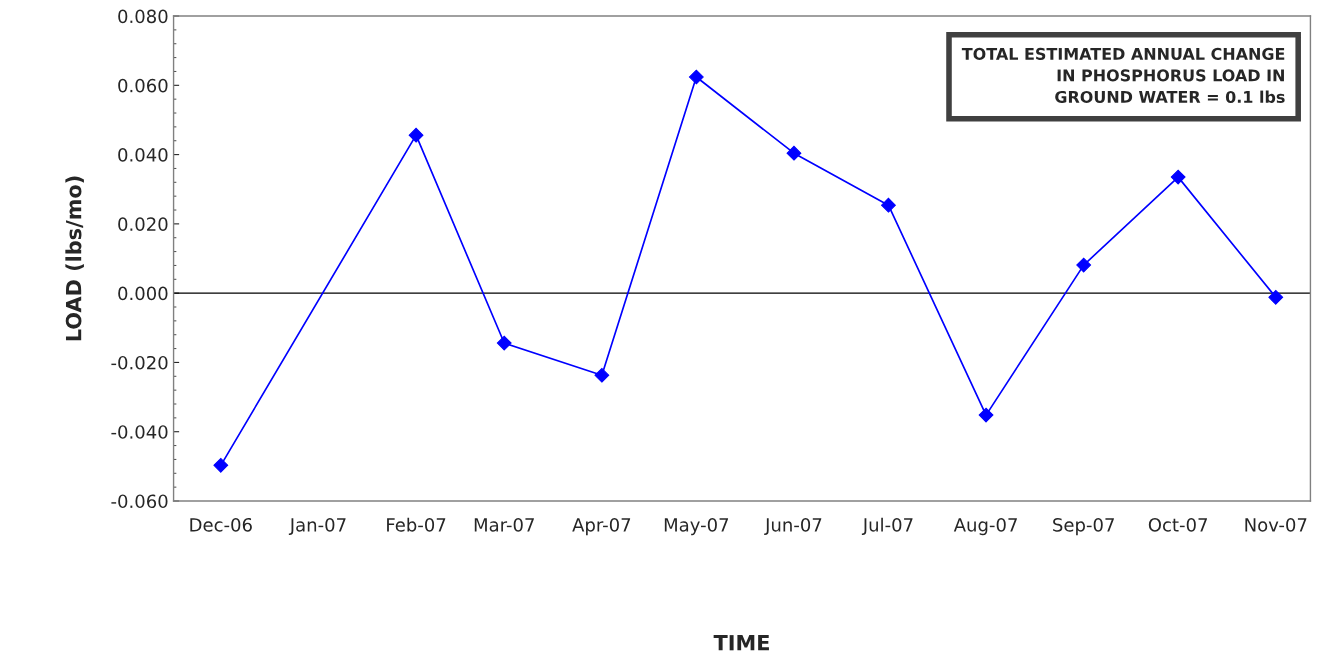 Image resolution: width=1325 pixels, height=668 pixels. Describe the element at coordinates (601, 526) in the screenshot. I see `x-tick-label: Apr-07` at that location.